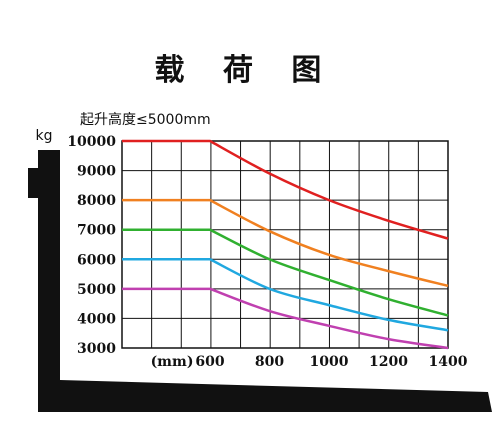 This screenshot has height=425, width=500. I want to click on x-tick-label: 1000, so click(329, 362).